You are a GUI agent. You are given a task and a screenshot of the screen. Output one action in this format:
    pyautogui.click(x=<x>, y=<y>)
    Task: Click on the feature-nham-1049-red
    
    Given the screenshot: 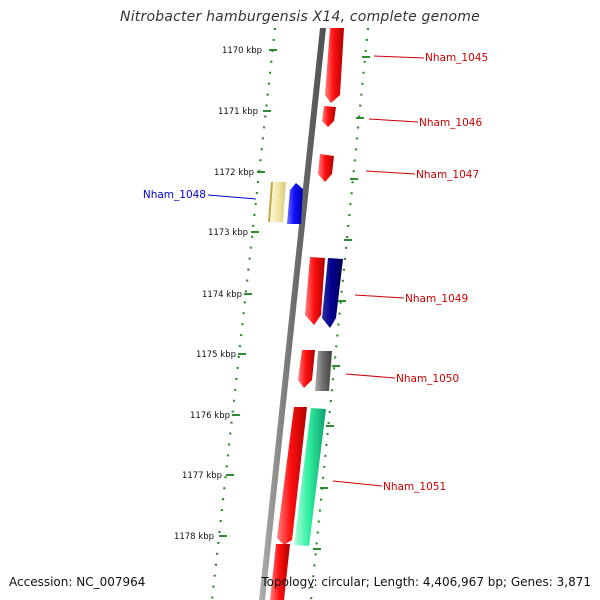 What is the action you would take?
    pyautogui.click(x=315, y=291)
    